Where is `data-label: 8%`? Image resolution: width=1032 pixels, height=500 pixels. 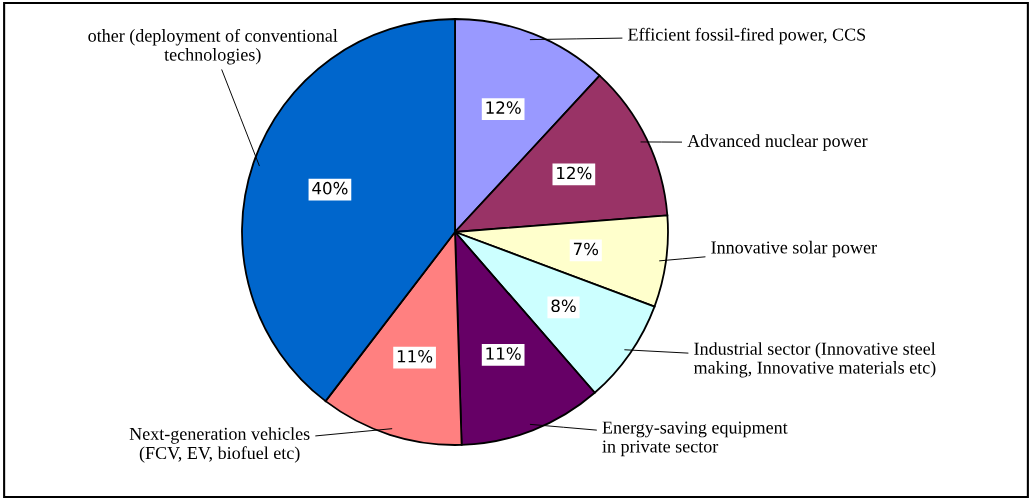
data-label: 8% is located at coordinates (563, 306).